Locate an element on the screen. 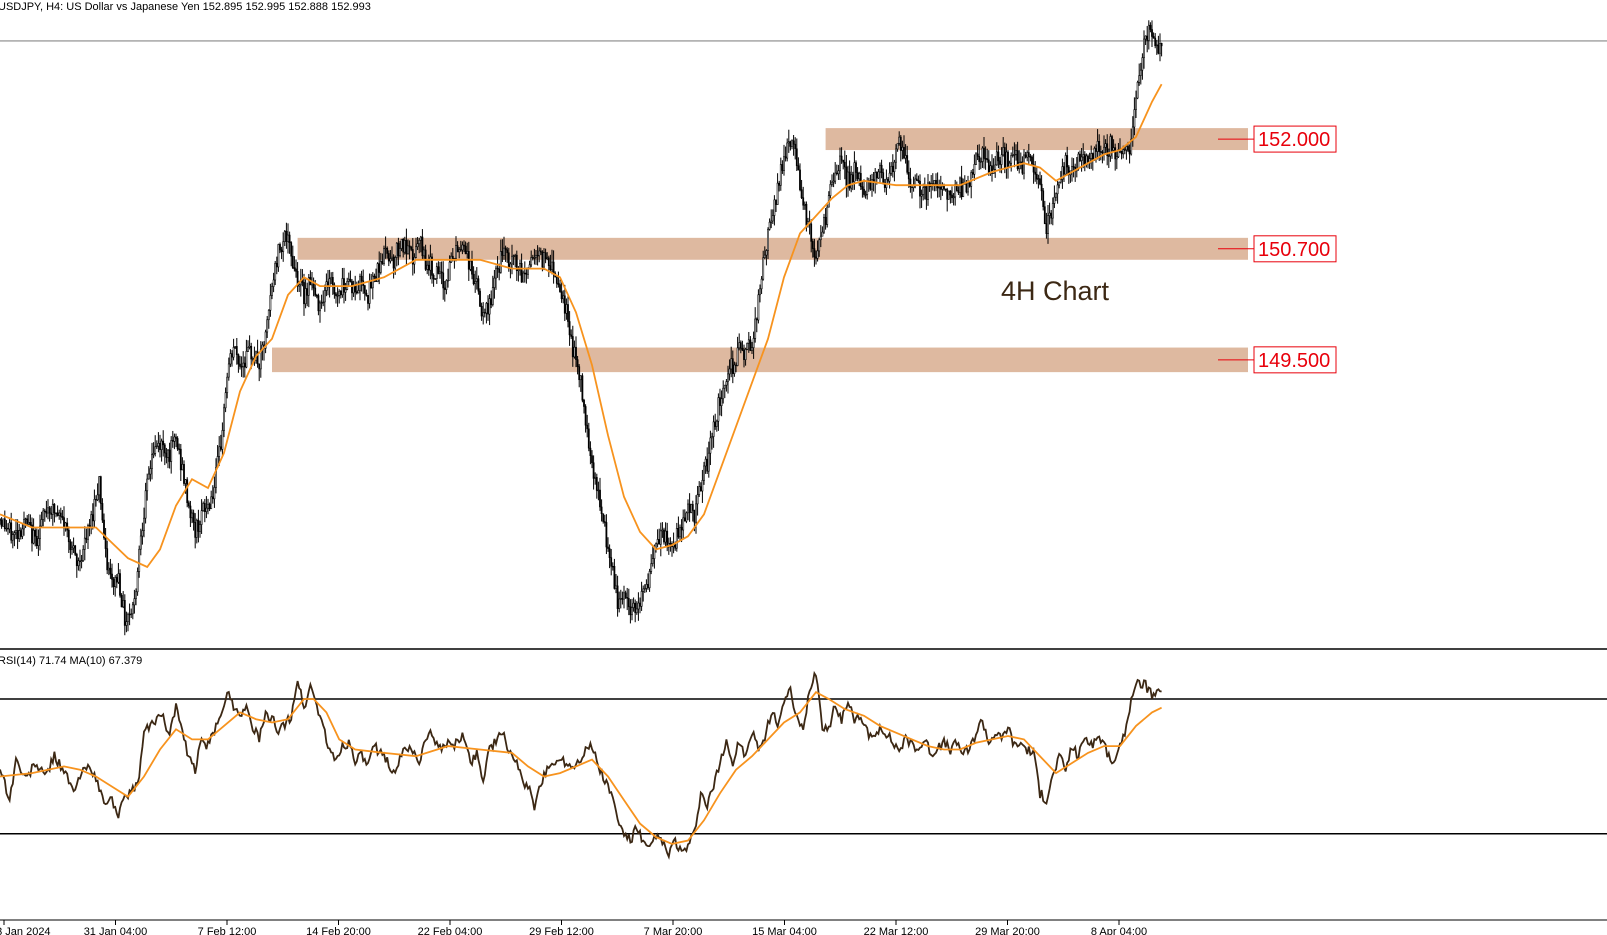 The height and width of the screenshot is (935, 1607). time-tick-label: 8 Apr 04:00 is located at coordinates (1119, 930).